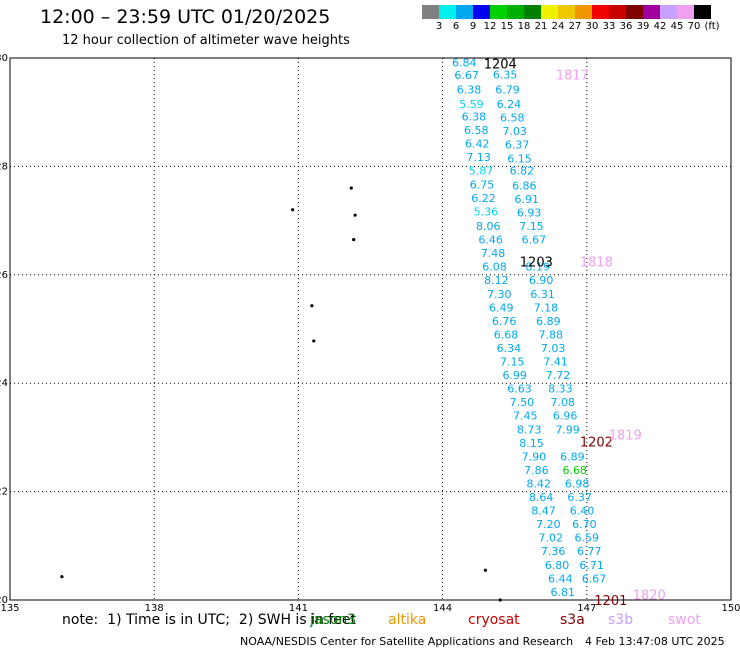  Describe the element at coordinates (4, 275) in the screenshot. I see `lat-tick-label: 26` at that location.